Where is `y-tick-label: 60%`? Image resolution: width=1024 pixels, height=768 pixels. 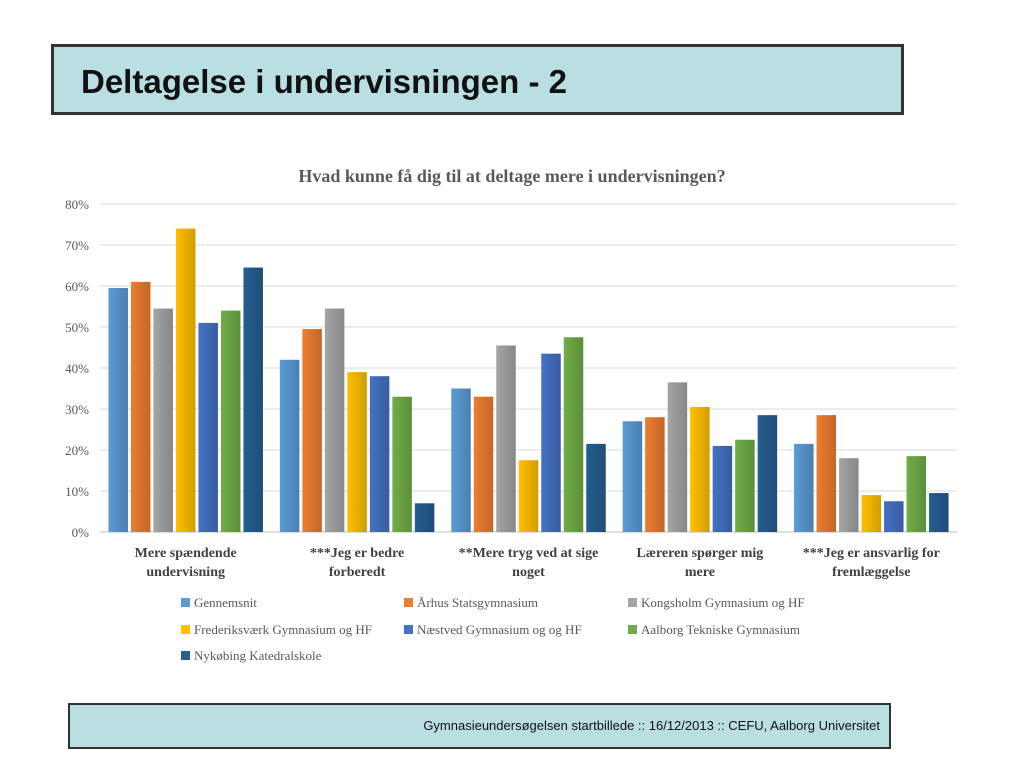 y-tick-label: 60% is located at coordinates (77, 286).